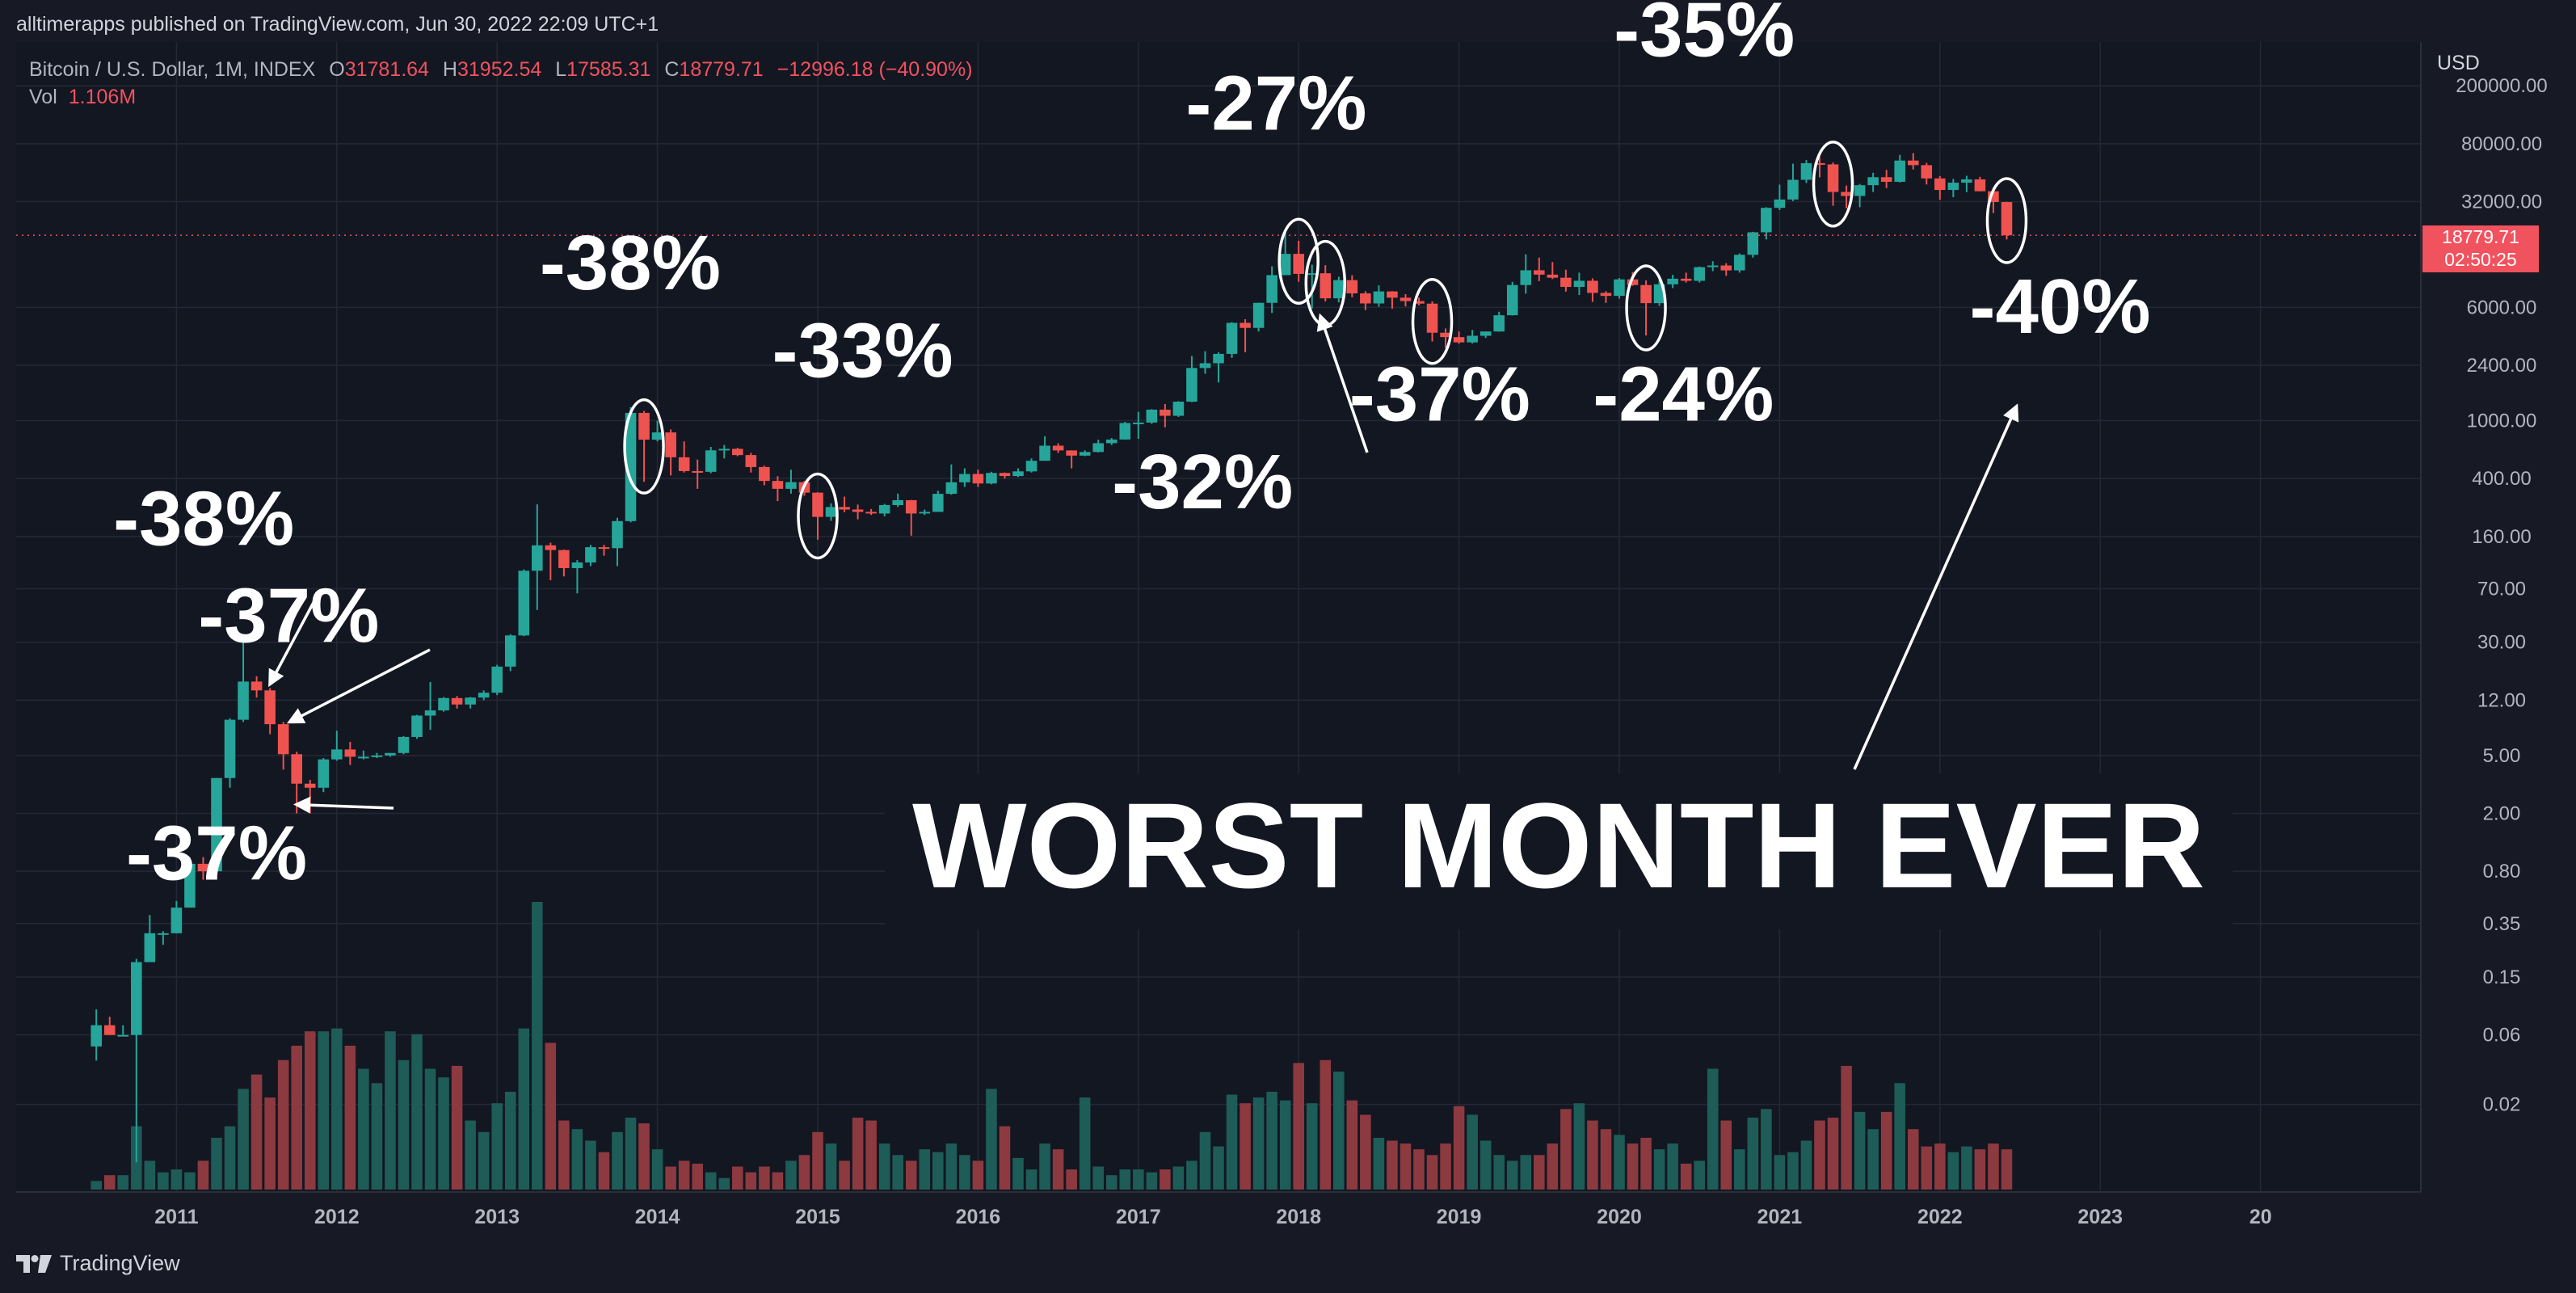 This screenshot has width=2576, height=1293. I want to click on drawdown-label: -33%, so click(862, 350).